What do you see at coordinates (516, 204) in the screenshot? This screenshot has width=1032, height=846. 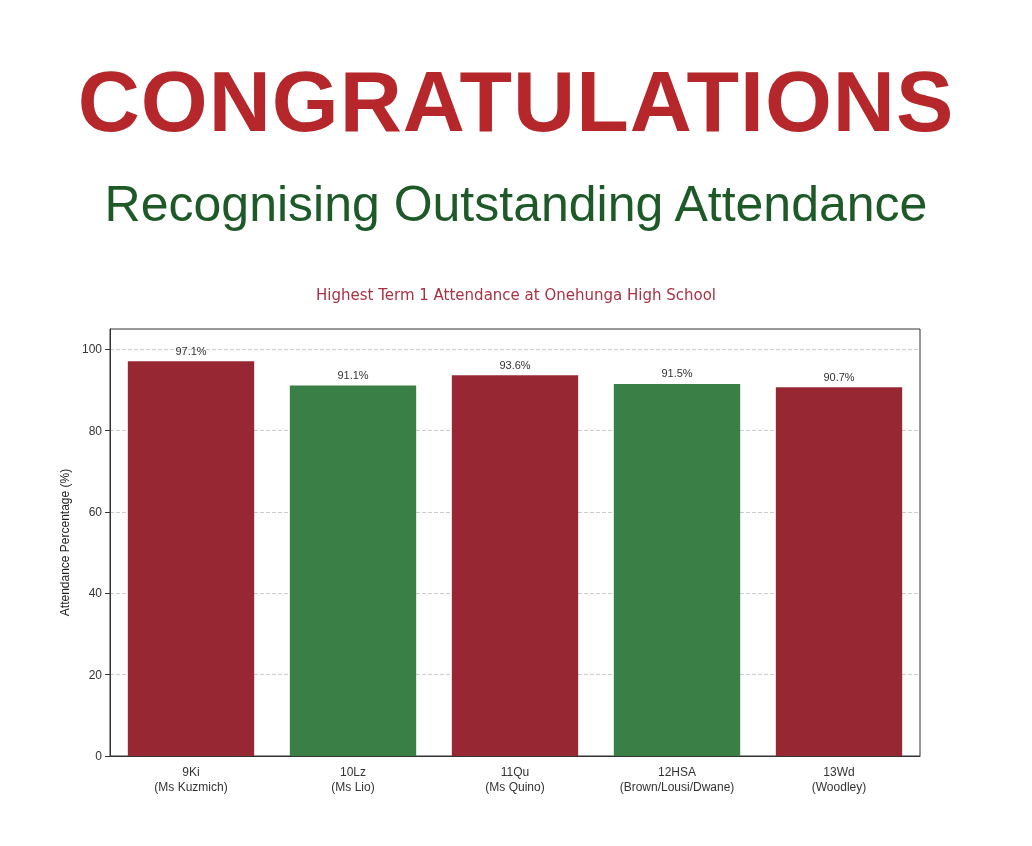 I see `chart-subtitle: Recognising Outstanding Attendance` at bounding box center [516, 204].